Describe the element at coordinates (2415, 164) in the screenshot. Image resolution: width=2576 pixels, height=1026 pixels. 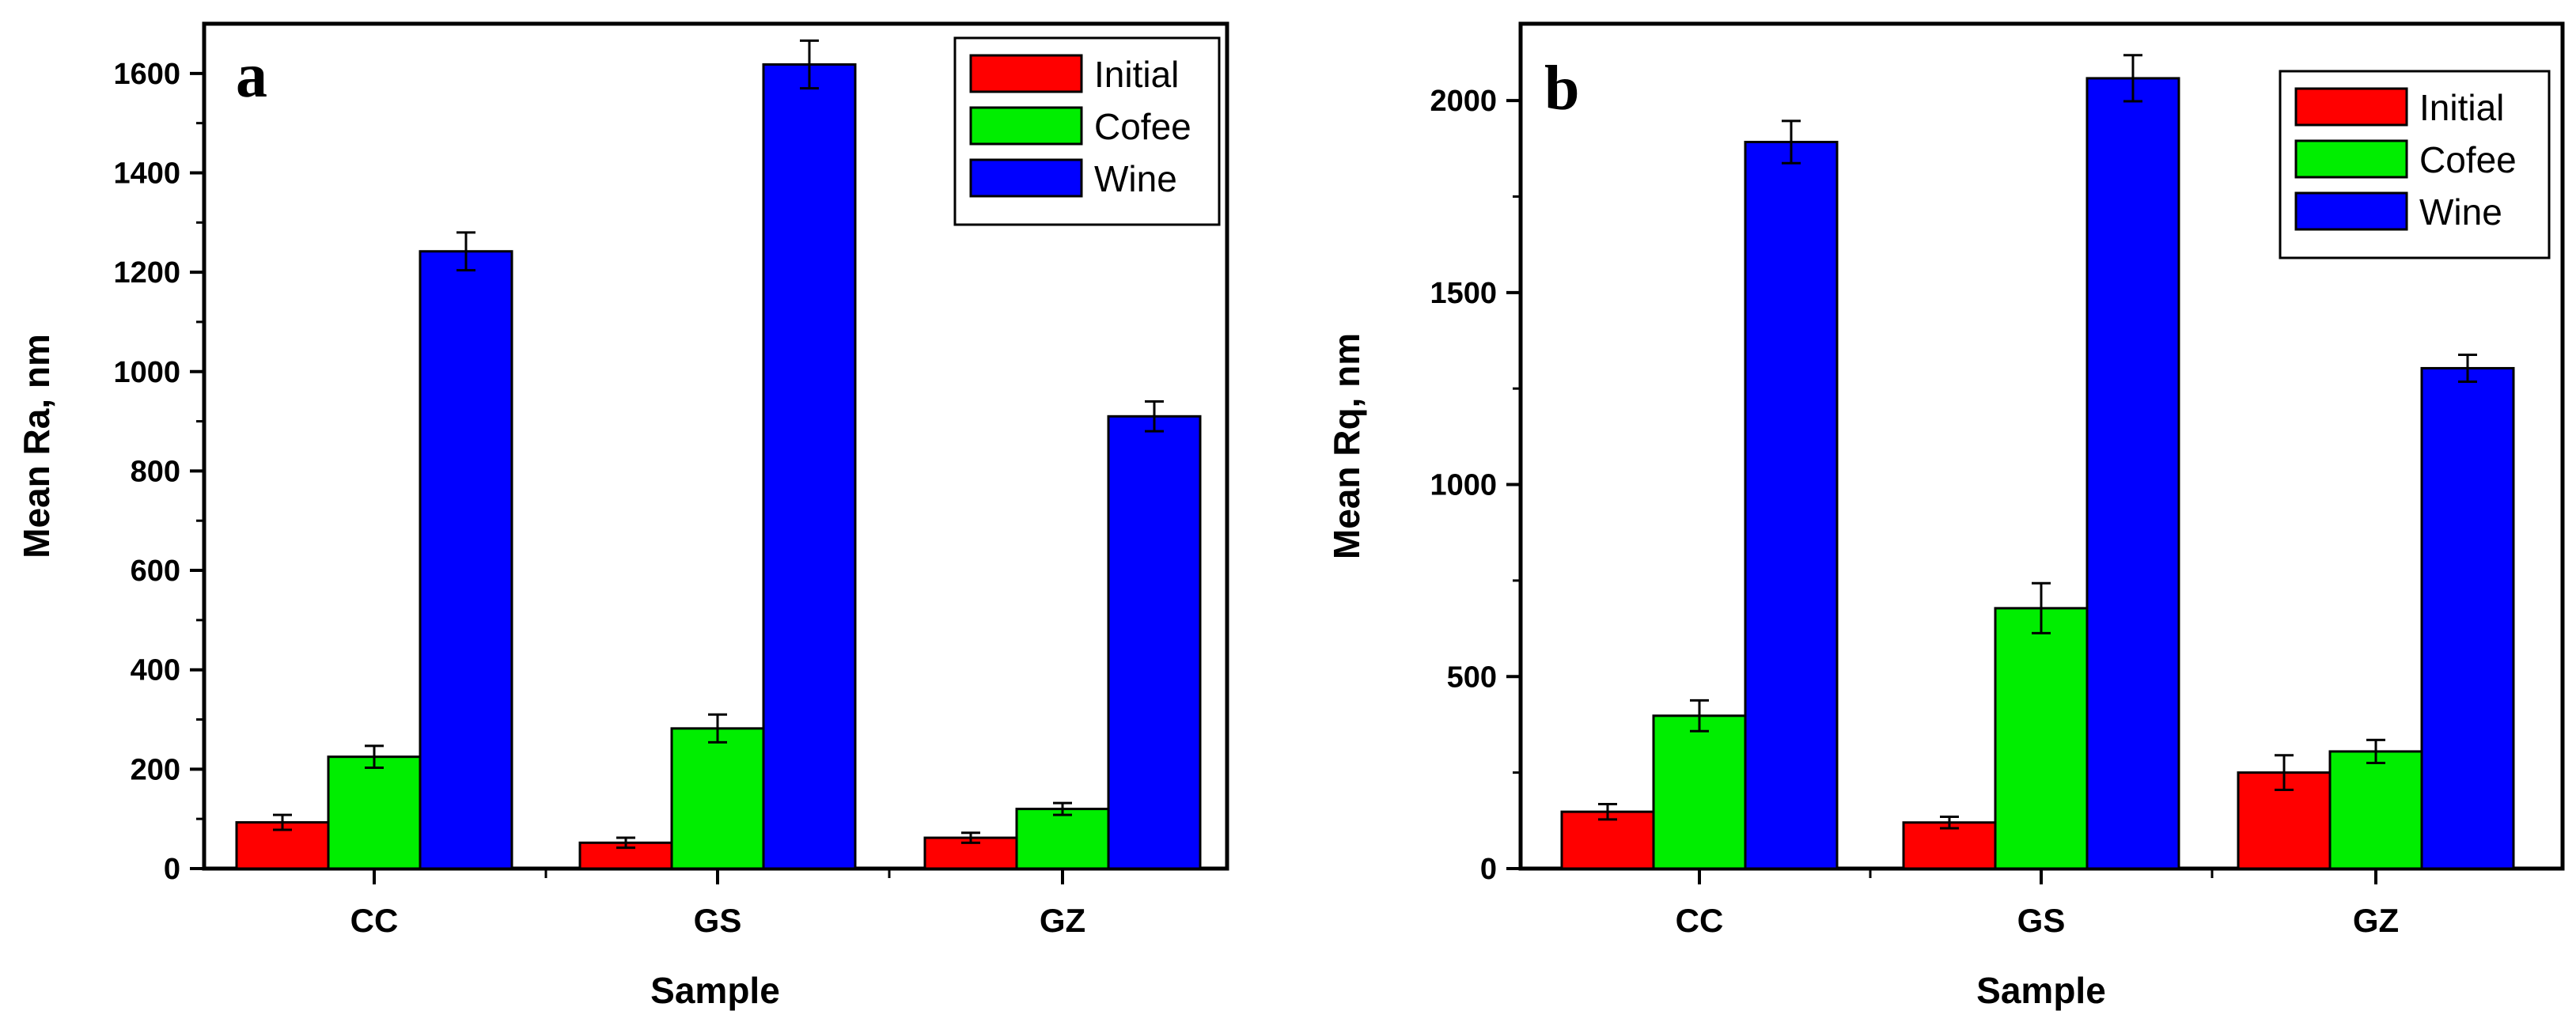
I see `legend-b: Initial Cofee Wine` at that location.